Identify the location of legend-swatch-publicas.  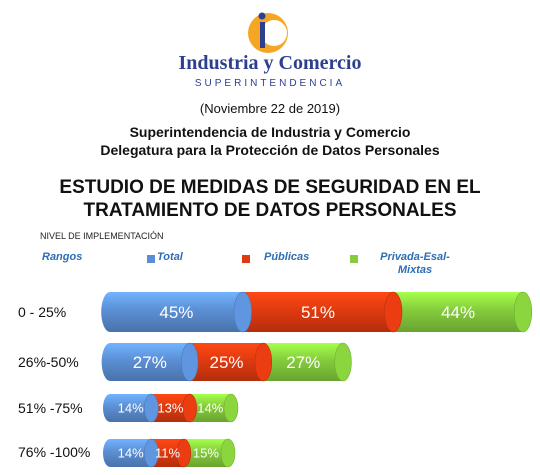
(246, 259).